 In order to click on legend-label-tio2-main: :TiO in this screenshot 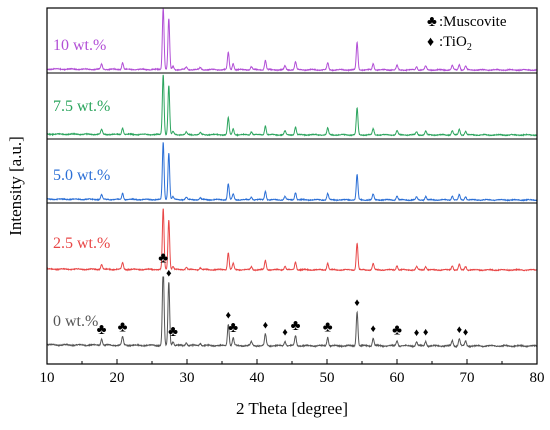, I will do `click(453, 42)`.